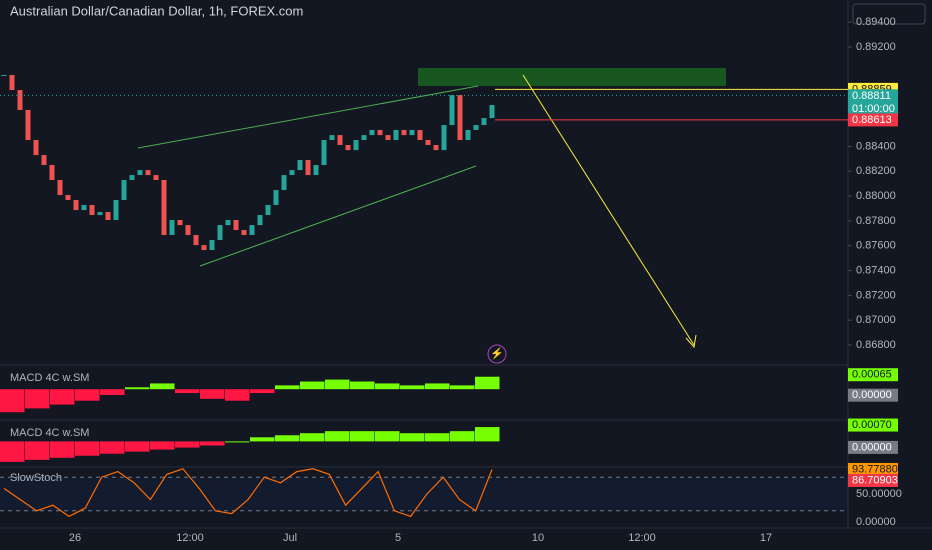 This screenshot has height=550, width=932. I want to click on y-tick-label: 0.87400, so click(876, 270).